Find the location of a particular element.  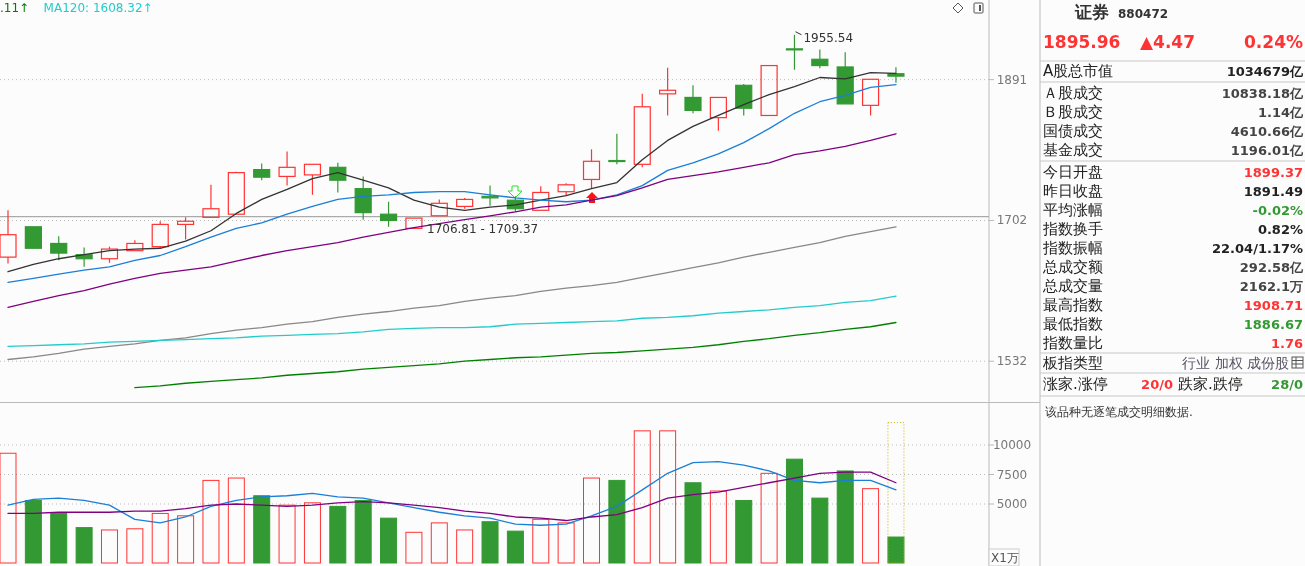

category-label: A股总市值 is located at coordinates (1078, 71).